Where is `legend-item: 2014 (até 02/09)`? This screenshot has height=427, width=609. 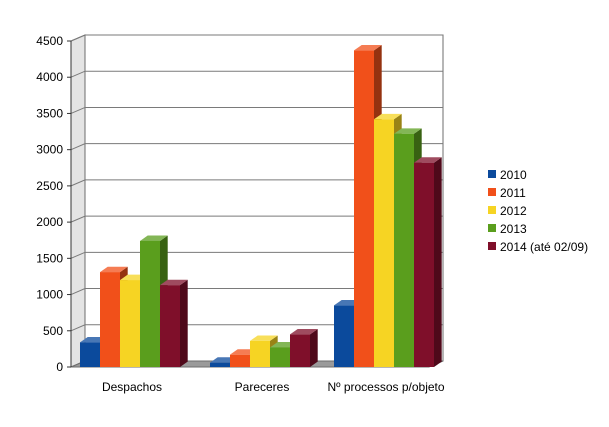
legend-item: 2014 (até 02/09) is located at coordinates (538, 247).